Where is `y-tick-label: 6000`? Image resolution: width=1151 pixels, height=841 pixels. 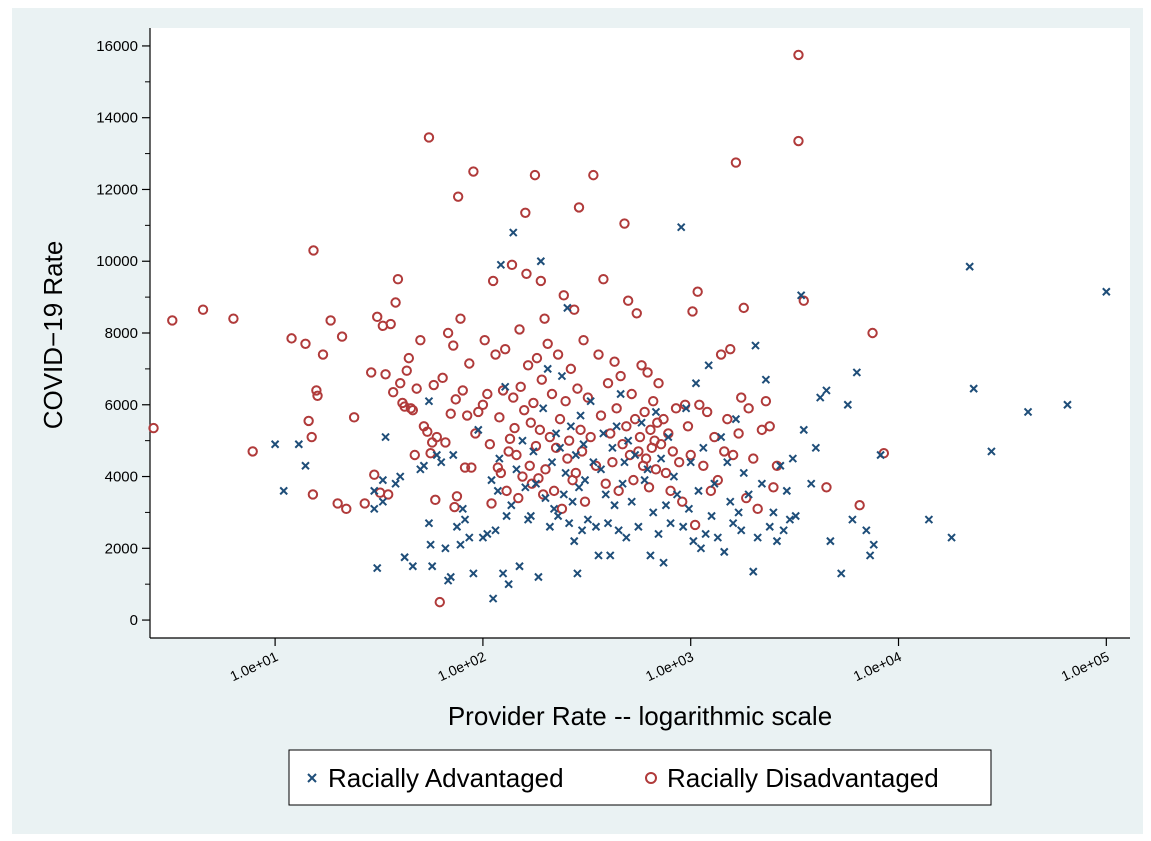 y-tick-label: 6000 is located at coordinates (121, 405).